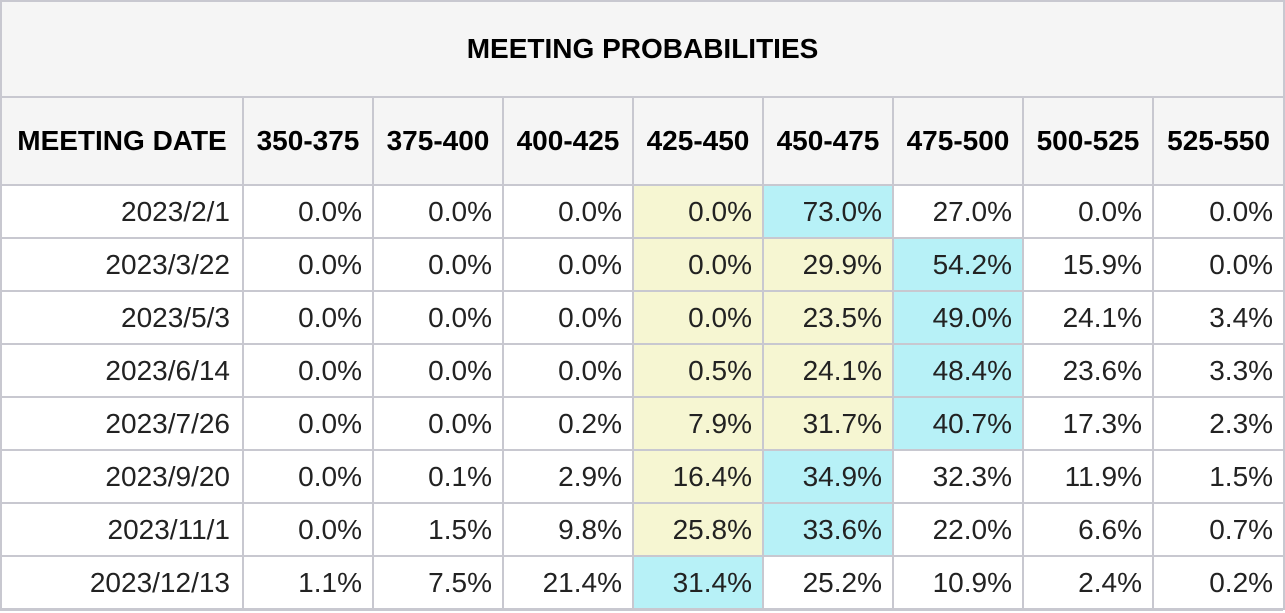 This screenshot has width=1285, height=613. What do you see at coordinates (958, 211) in the screenshot?
I see `probability-cell: 27.0%` at bounding box center [958, 211].